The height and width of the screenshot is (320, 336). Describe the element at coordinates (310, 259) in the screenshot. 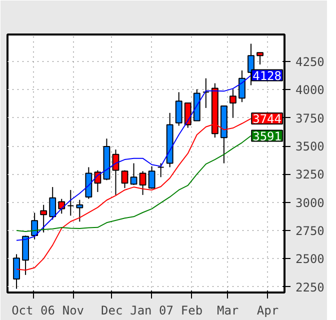

I see `y-tick-label: 2500` at that location.